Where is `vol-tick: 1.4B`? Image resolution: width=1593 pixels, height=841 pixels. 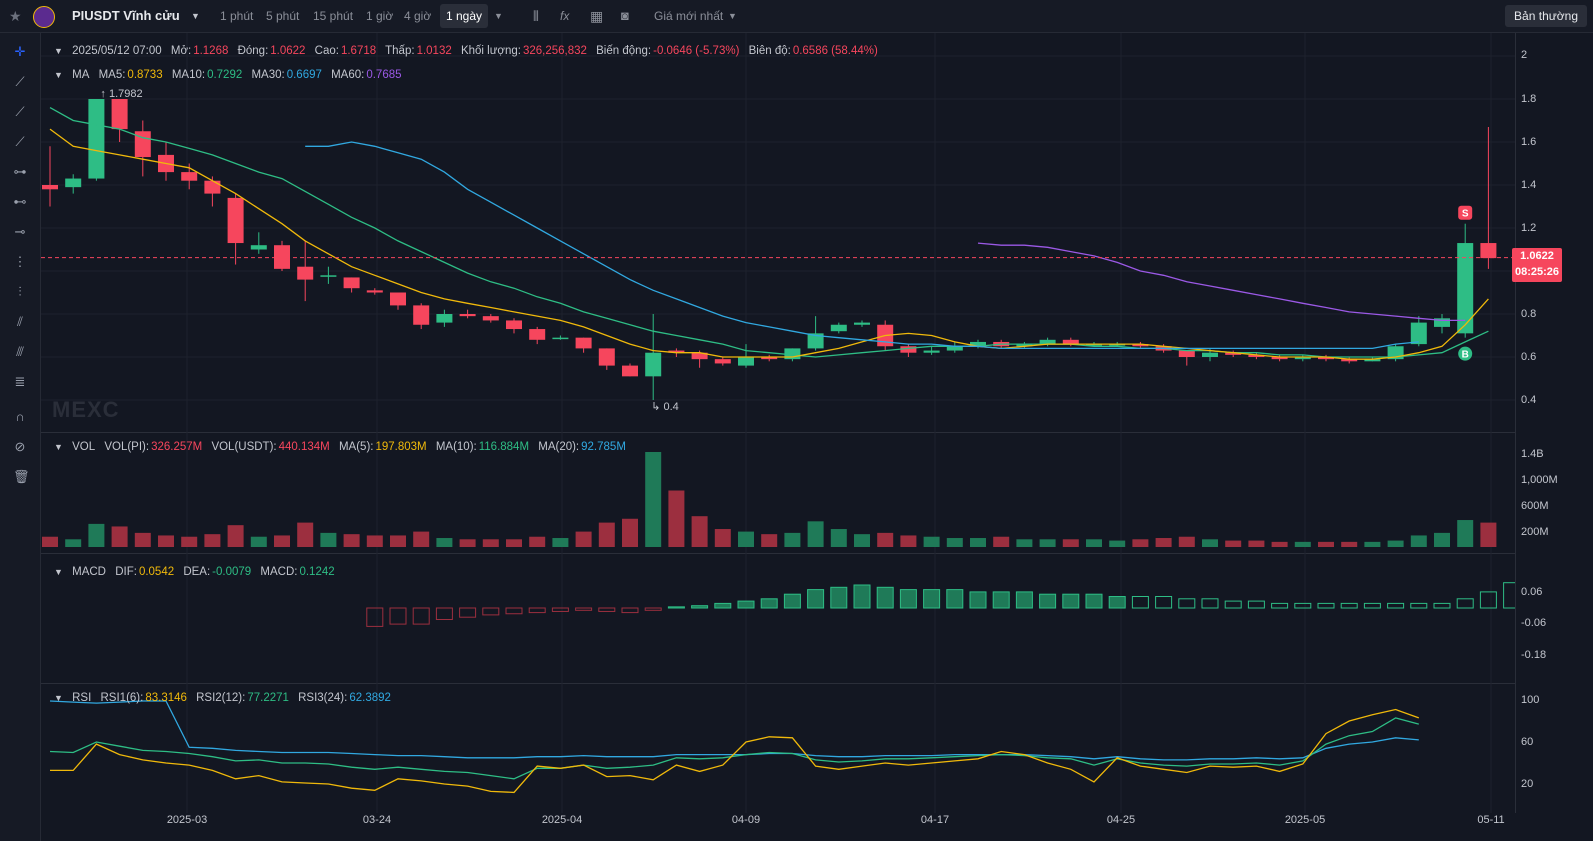
vol-tick: 1.4B is located at coordinates (1532, 454).